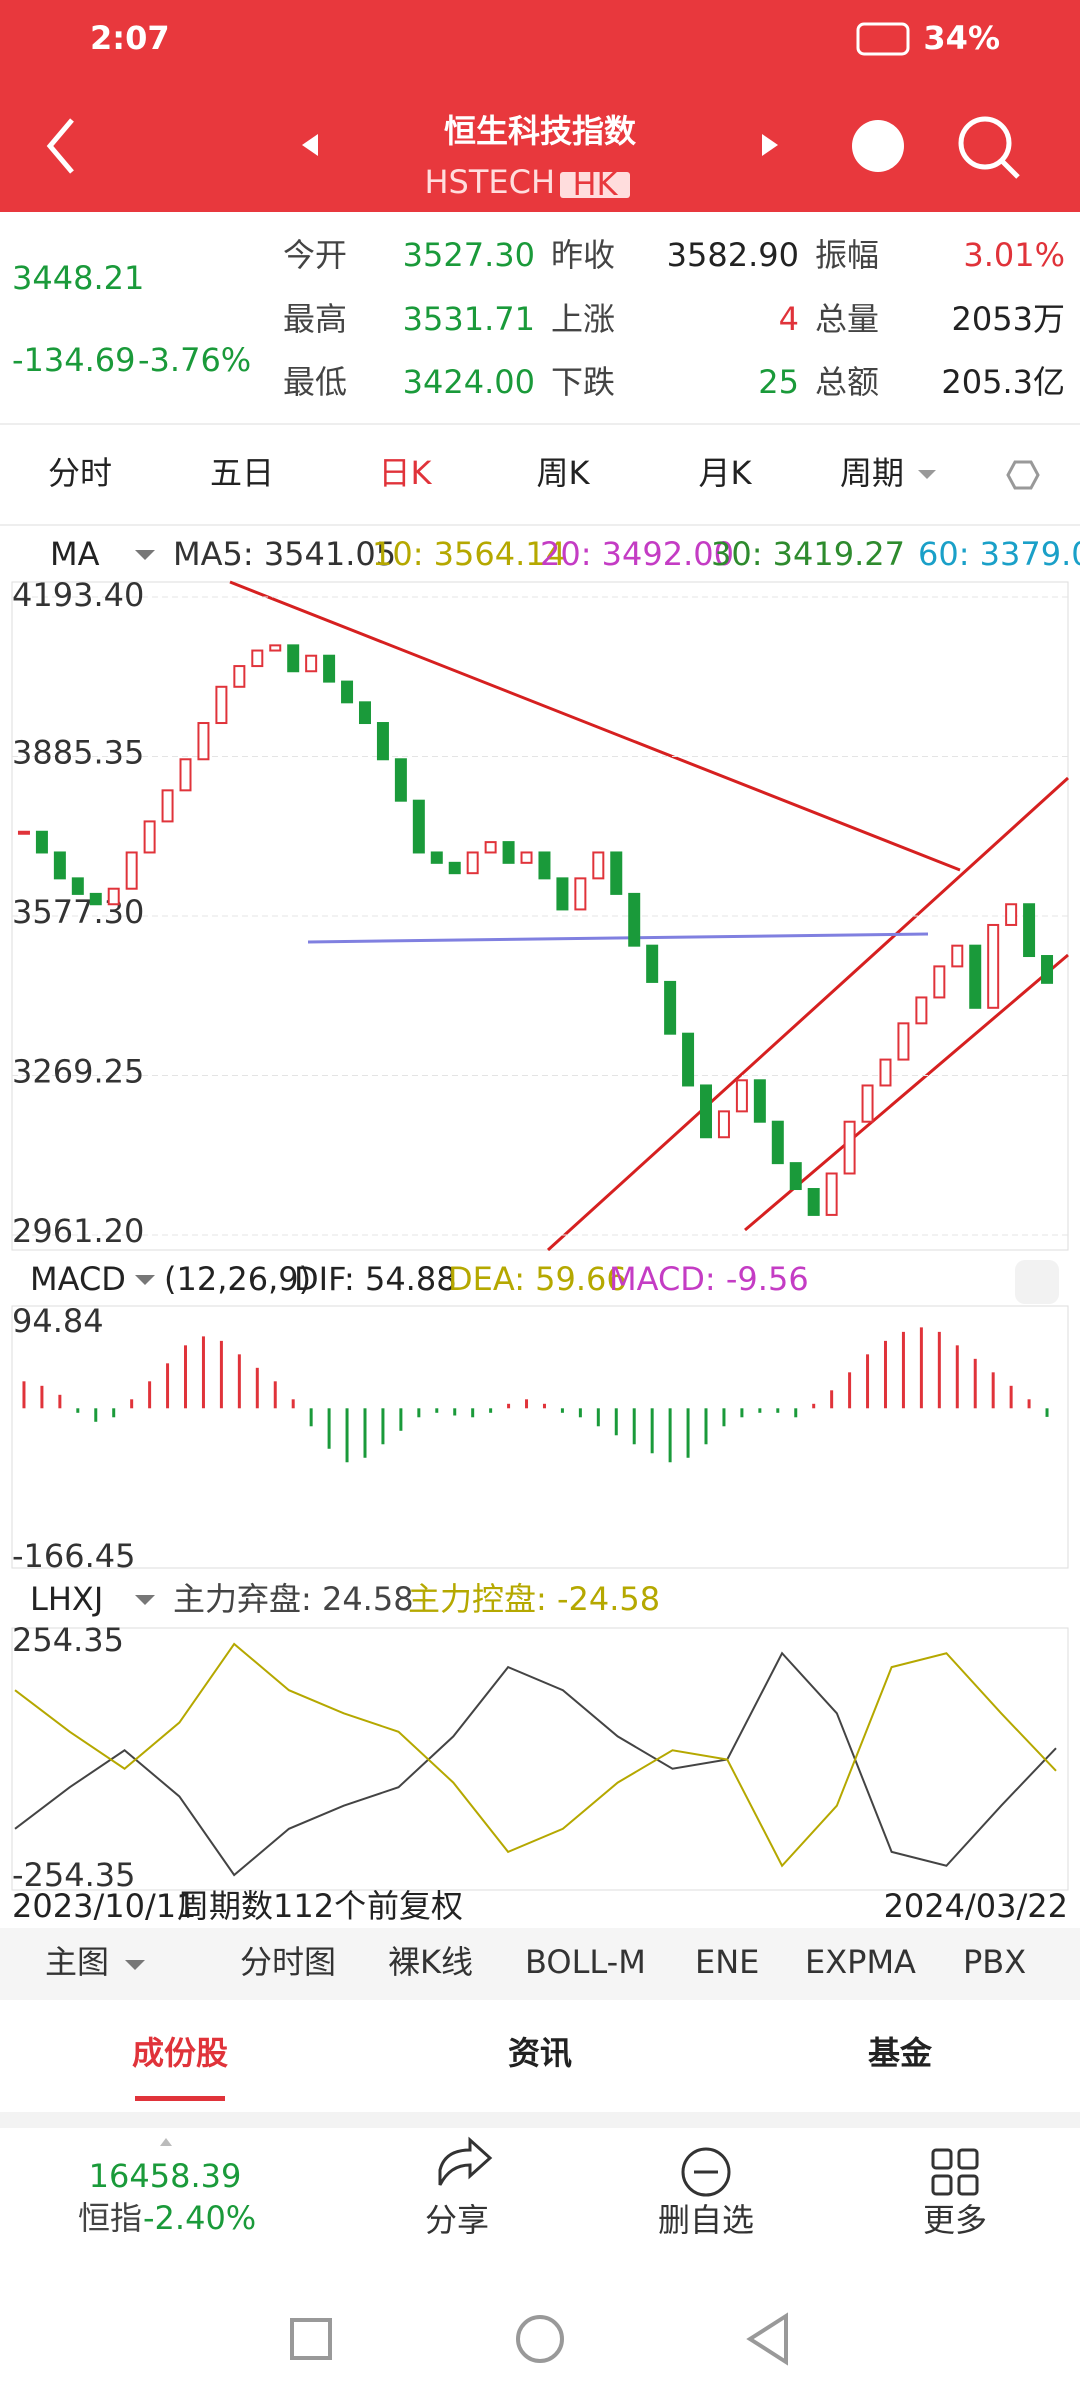  What do you see at coordinates (77, 1962) in the screenshot?
I see `indicator: 主图` at bounding box center [77, 1962].